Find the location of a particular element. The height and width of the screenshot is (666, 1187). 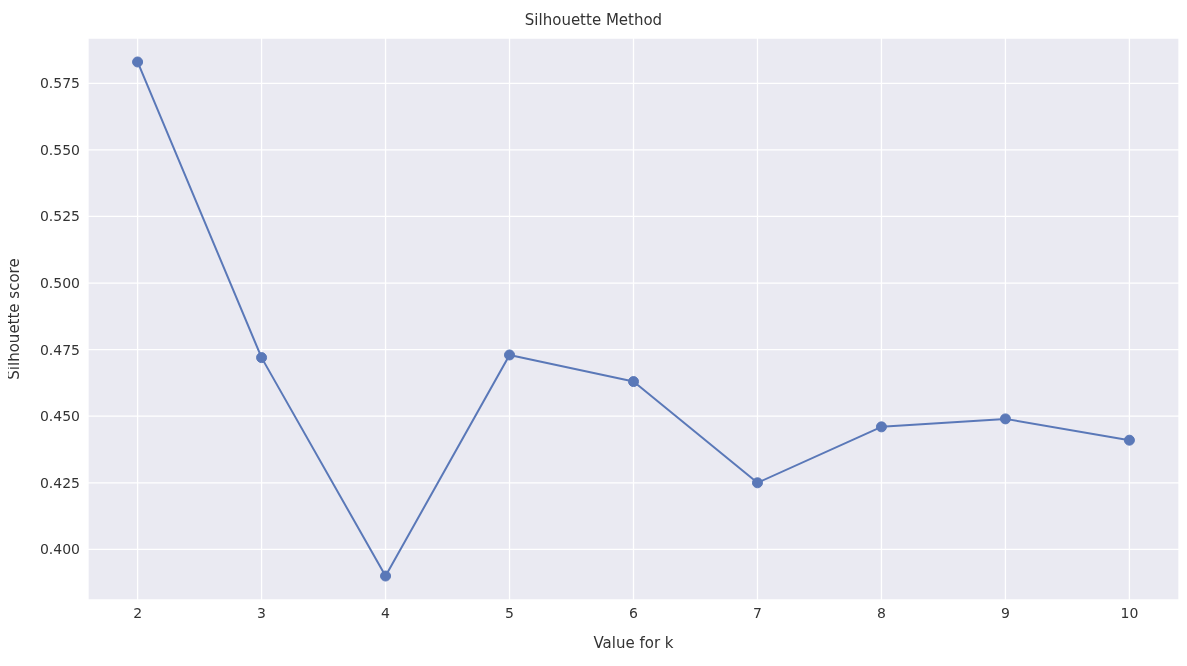

chart-title: Silhouette Method is located at coordinates (593, 20).